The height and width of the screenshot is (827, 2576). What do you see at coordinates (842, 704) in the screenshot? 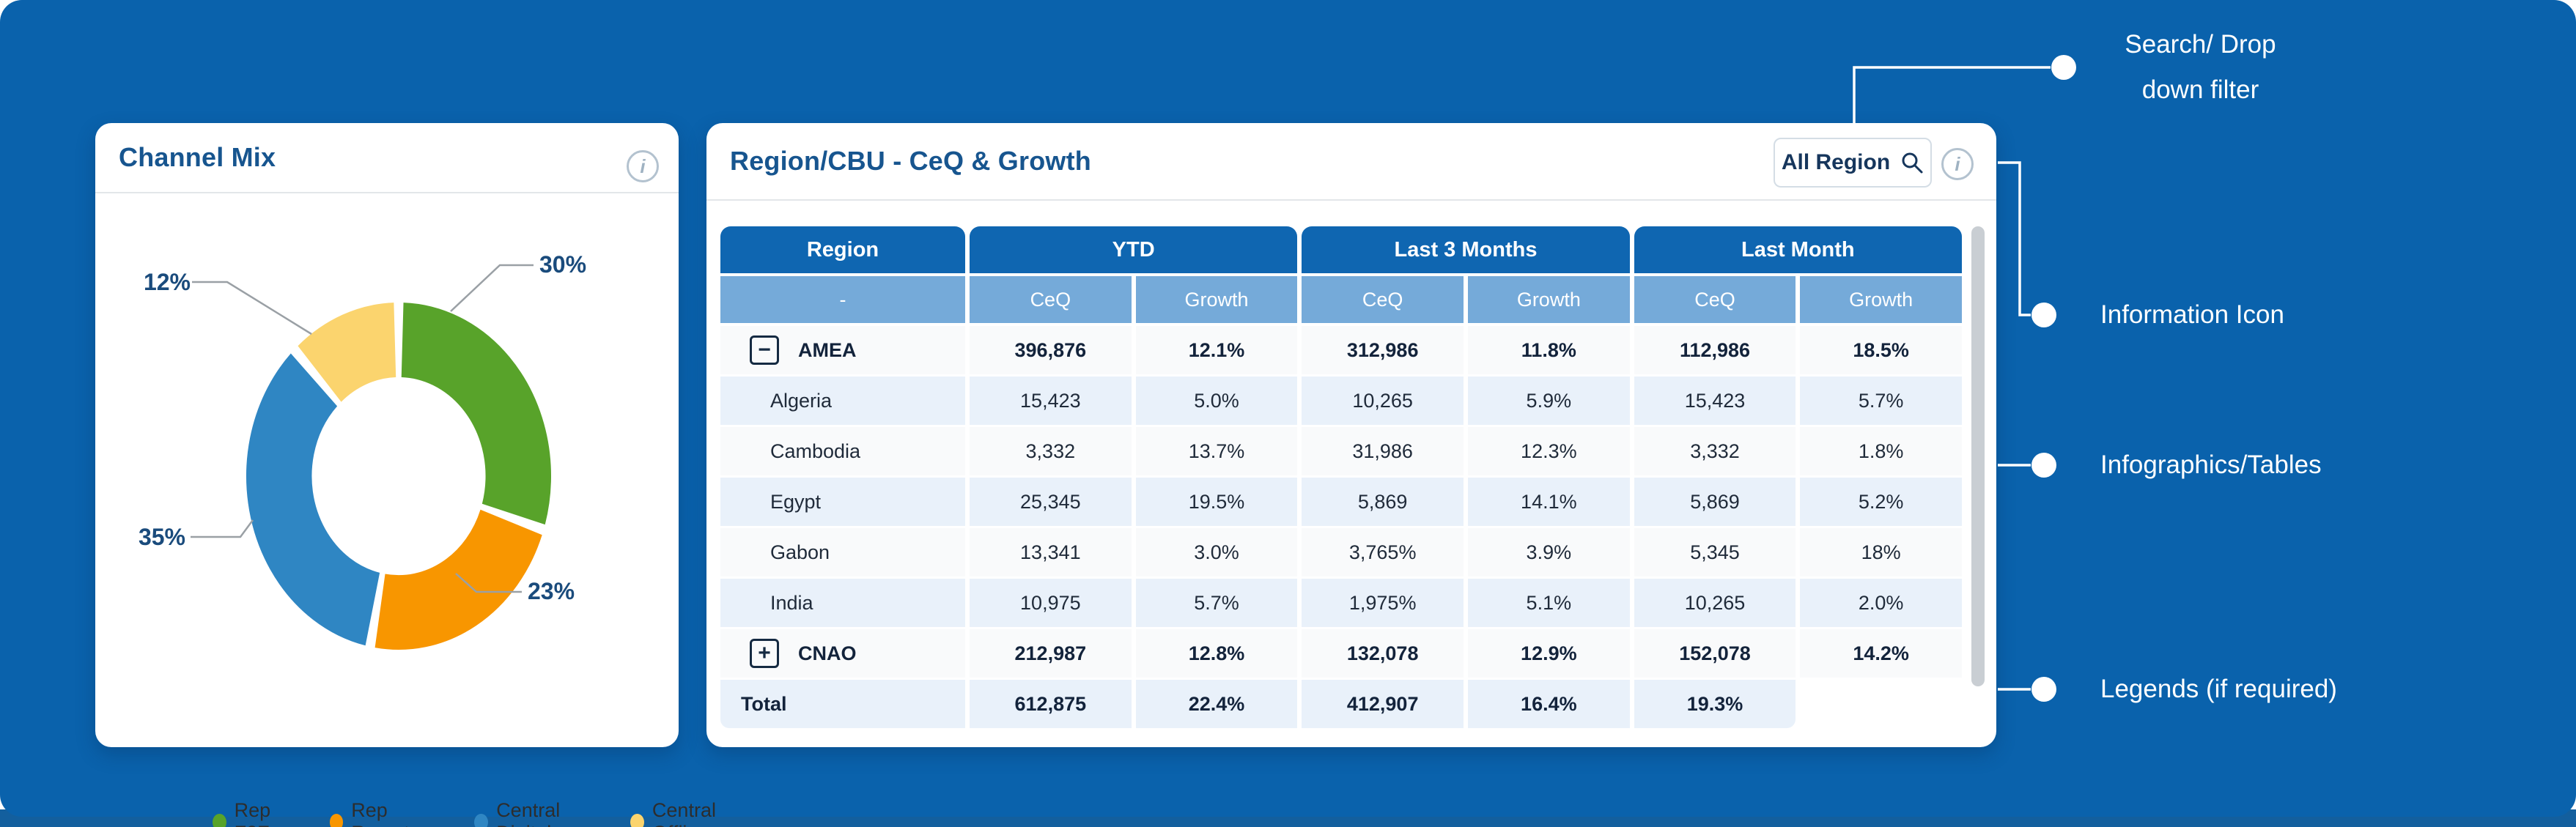
I see `region-name: Total` at bounding box center [842, 704].